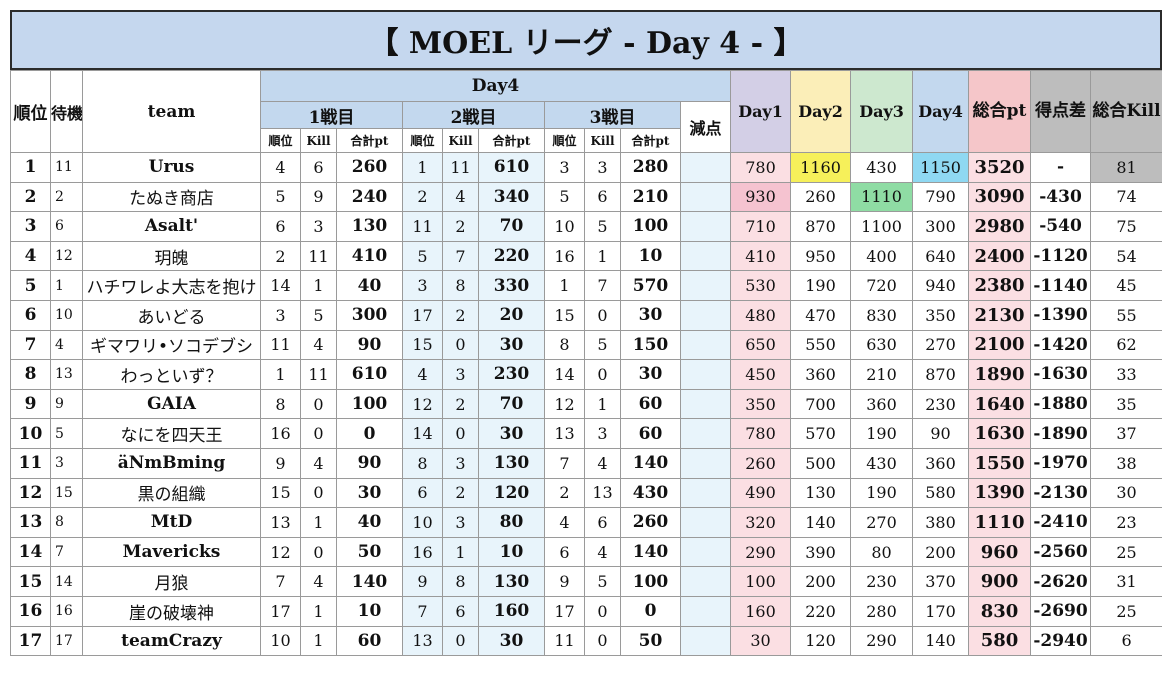 The height and width of the screenshot is (681, 1170). What do you see at coordinates (1126, 433) in the screenshot?
I see `total-kill: 37` at bounding box center [1126, 433].